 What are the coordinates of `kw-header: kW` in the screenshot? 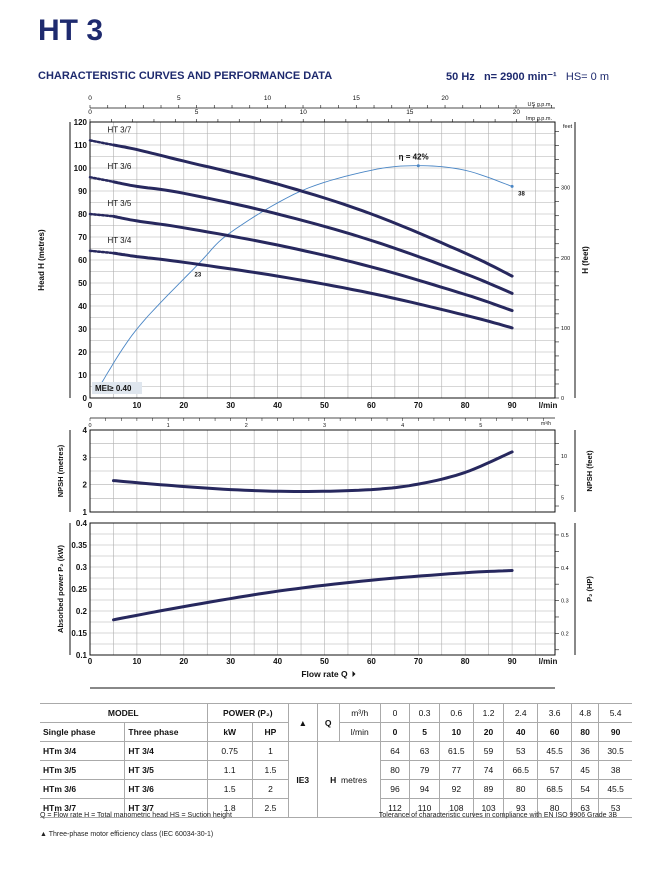 It's located at (230, 732).